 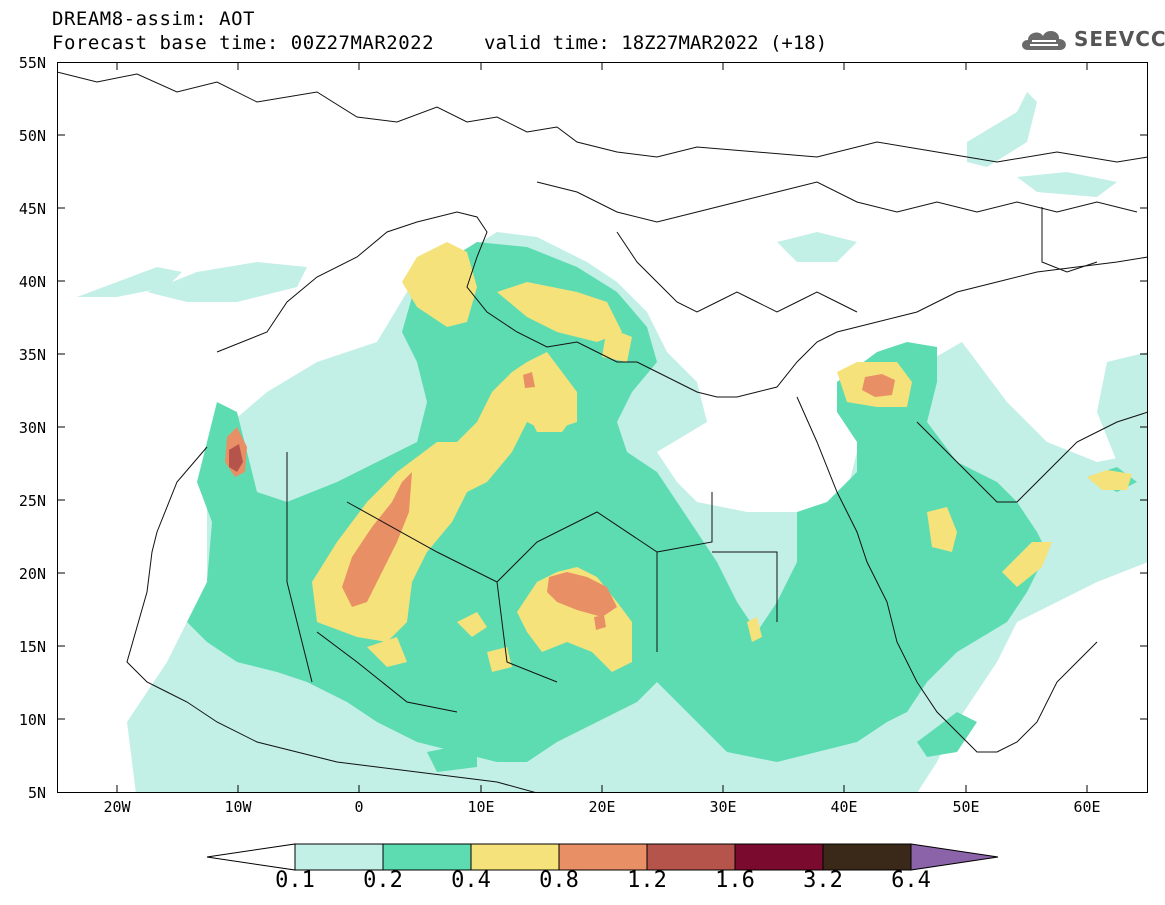 What do you see at coordinates (32, 574) in the screenshot?
I see `lat-label: 20N` at bounding box center [32, 574].